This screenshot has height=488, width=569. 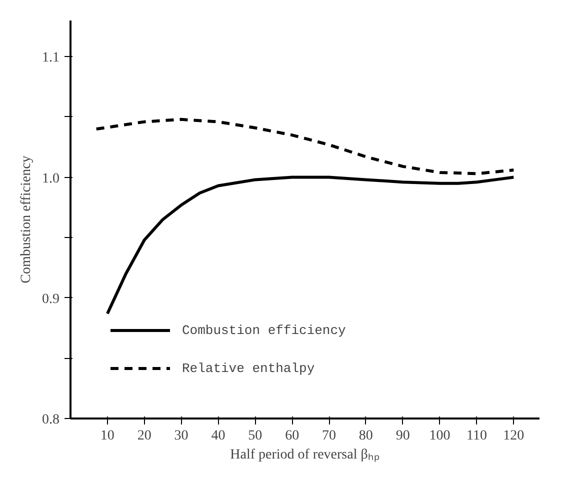 What do you see at coordinates (264, 330) in the screenshot?
I see `legend-label: Combustion efficiency` at bounding box center [264, 330].